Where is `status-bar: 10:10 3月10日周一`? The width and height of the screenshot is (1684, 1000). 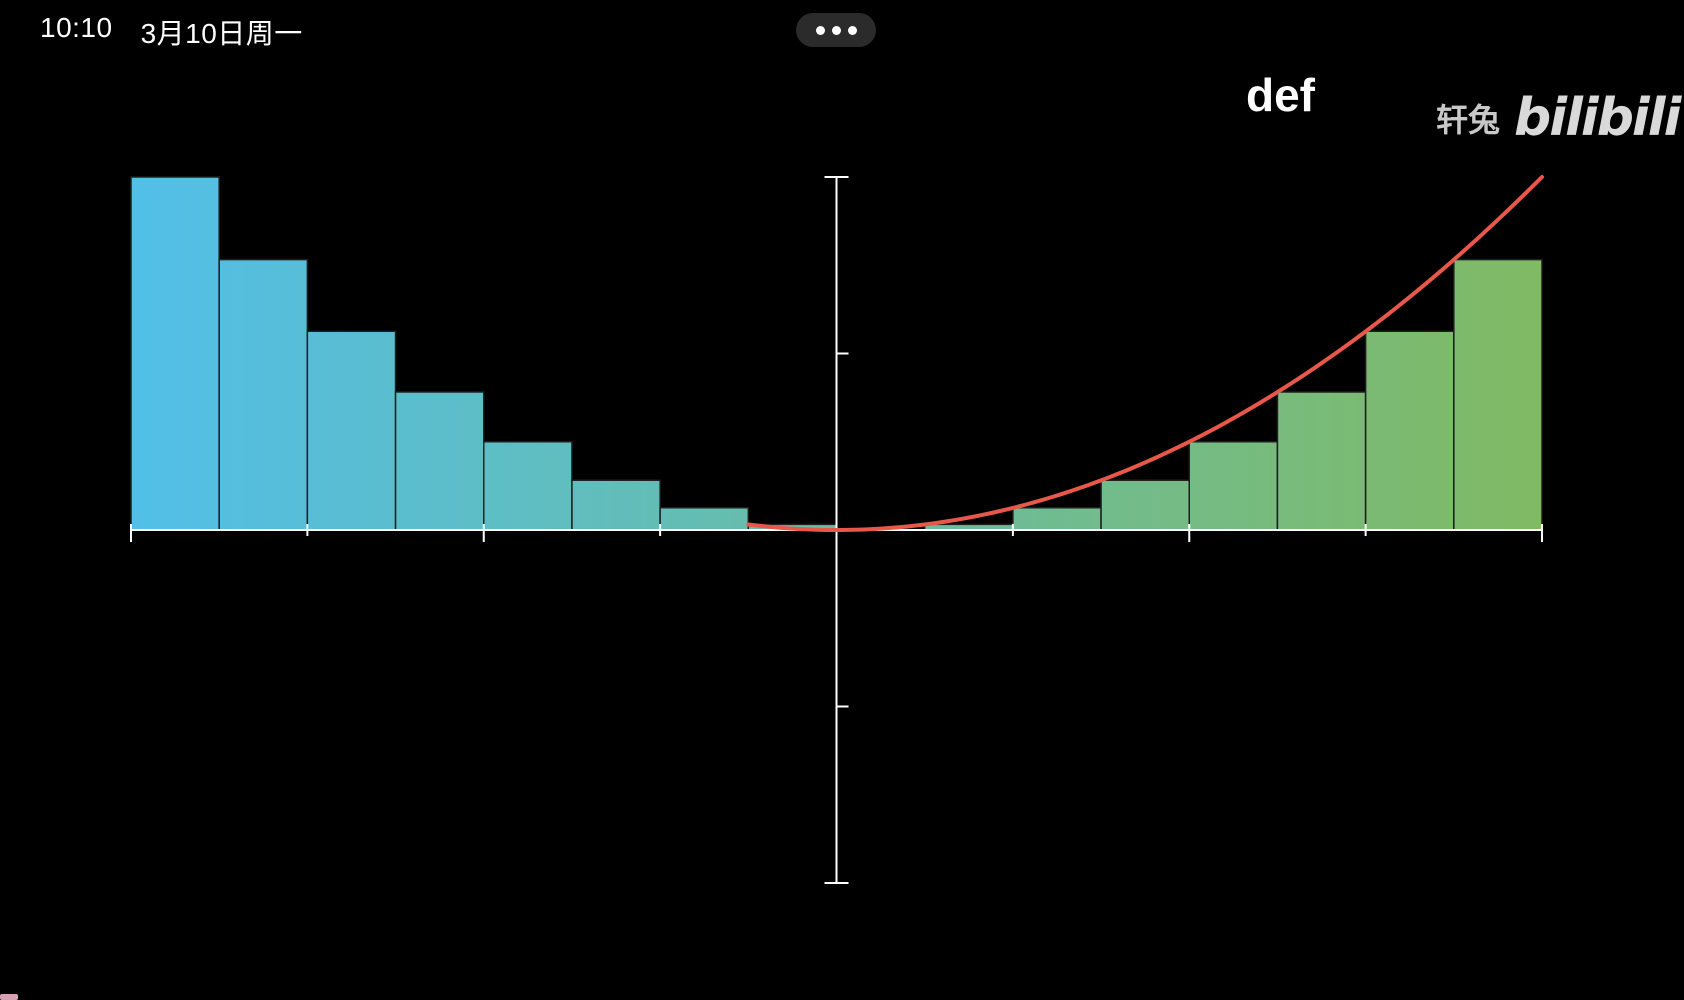 status-bar: 10:10 3月10日周一 is located at coordinates (171, 32).